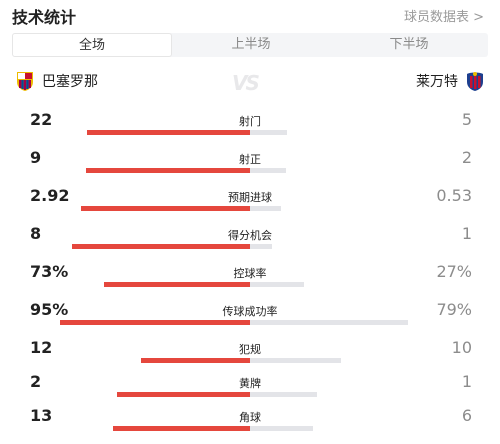  I want to click on teams-row: 巴塞罗那 VS 莱万特, so click(250, 84).